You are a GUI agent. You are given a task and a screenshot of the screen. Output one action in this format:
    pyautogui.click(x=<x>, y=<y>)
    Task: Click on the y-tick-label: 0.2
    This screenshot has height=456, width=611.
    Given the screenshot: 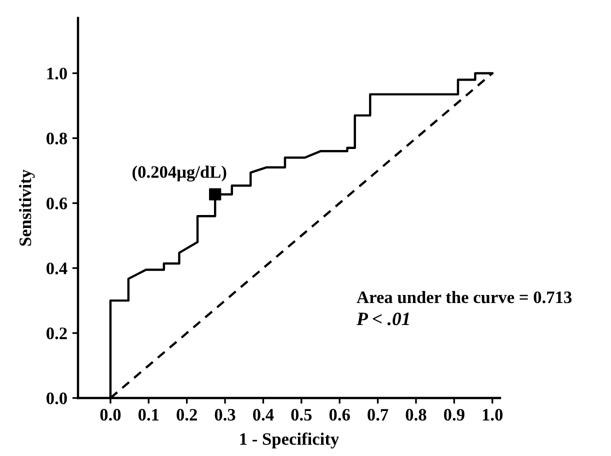 What is the action you would take?
    pyautogui.click(x=56, y=334)
    